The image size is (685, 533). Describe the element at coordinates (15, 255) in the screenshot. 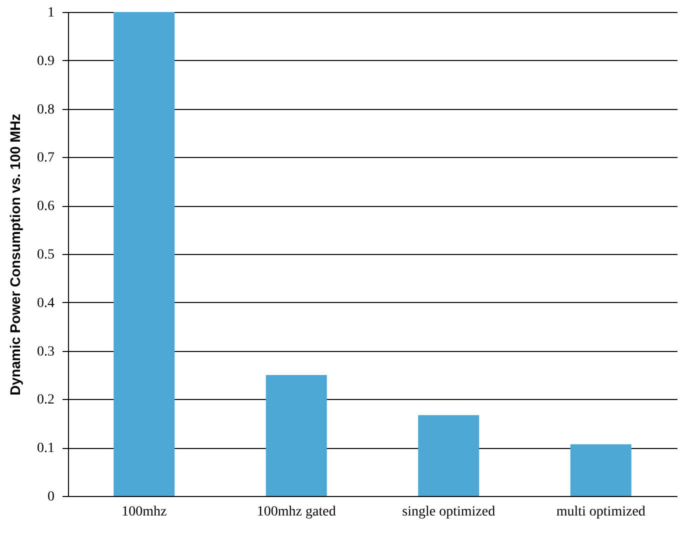

I see `y-axis-title: Dynamic Power Consumption vs. 100 MHz` at that location.